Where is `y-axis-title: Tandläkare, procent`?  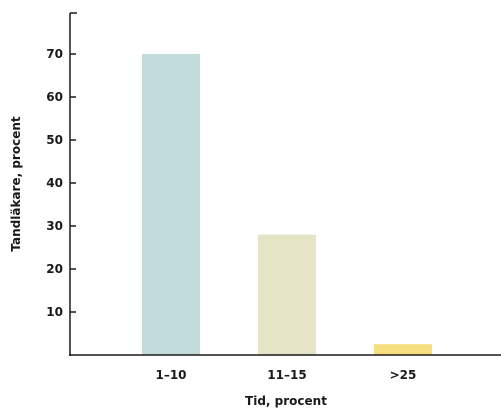
y-axis-title: Tandläkare, procent is located at coordinates (16, 183).